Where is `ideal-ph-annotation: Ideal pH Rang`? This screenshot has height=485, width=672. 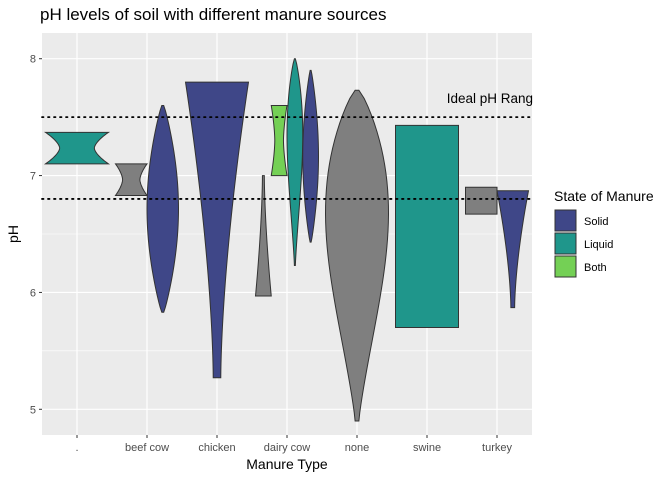 ideal-ph-annotation: Ideal pH Rang is located at coordinates (490, 98).